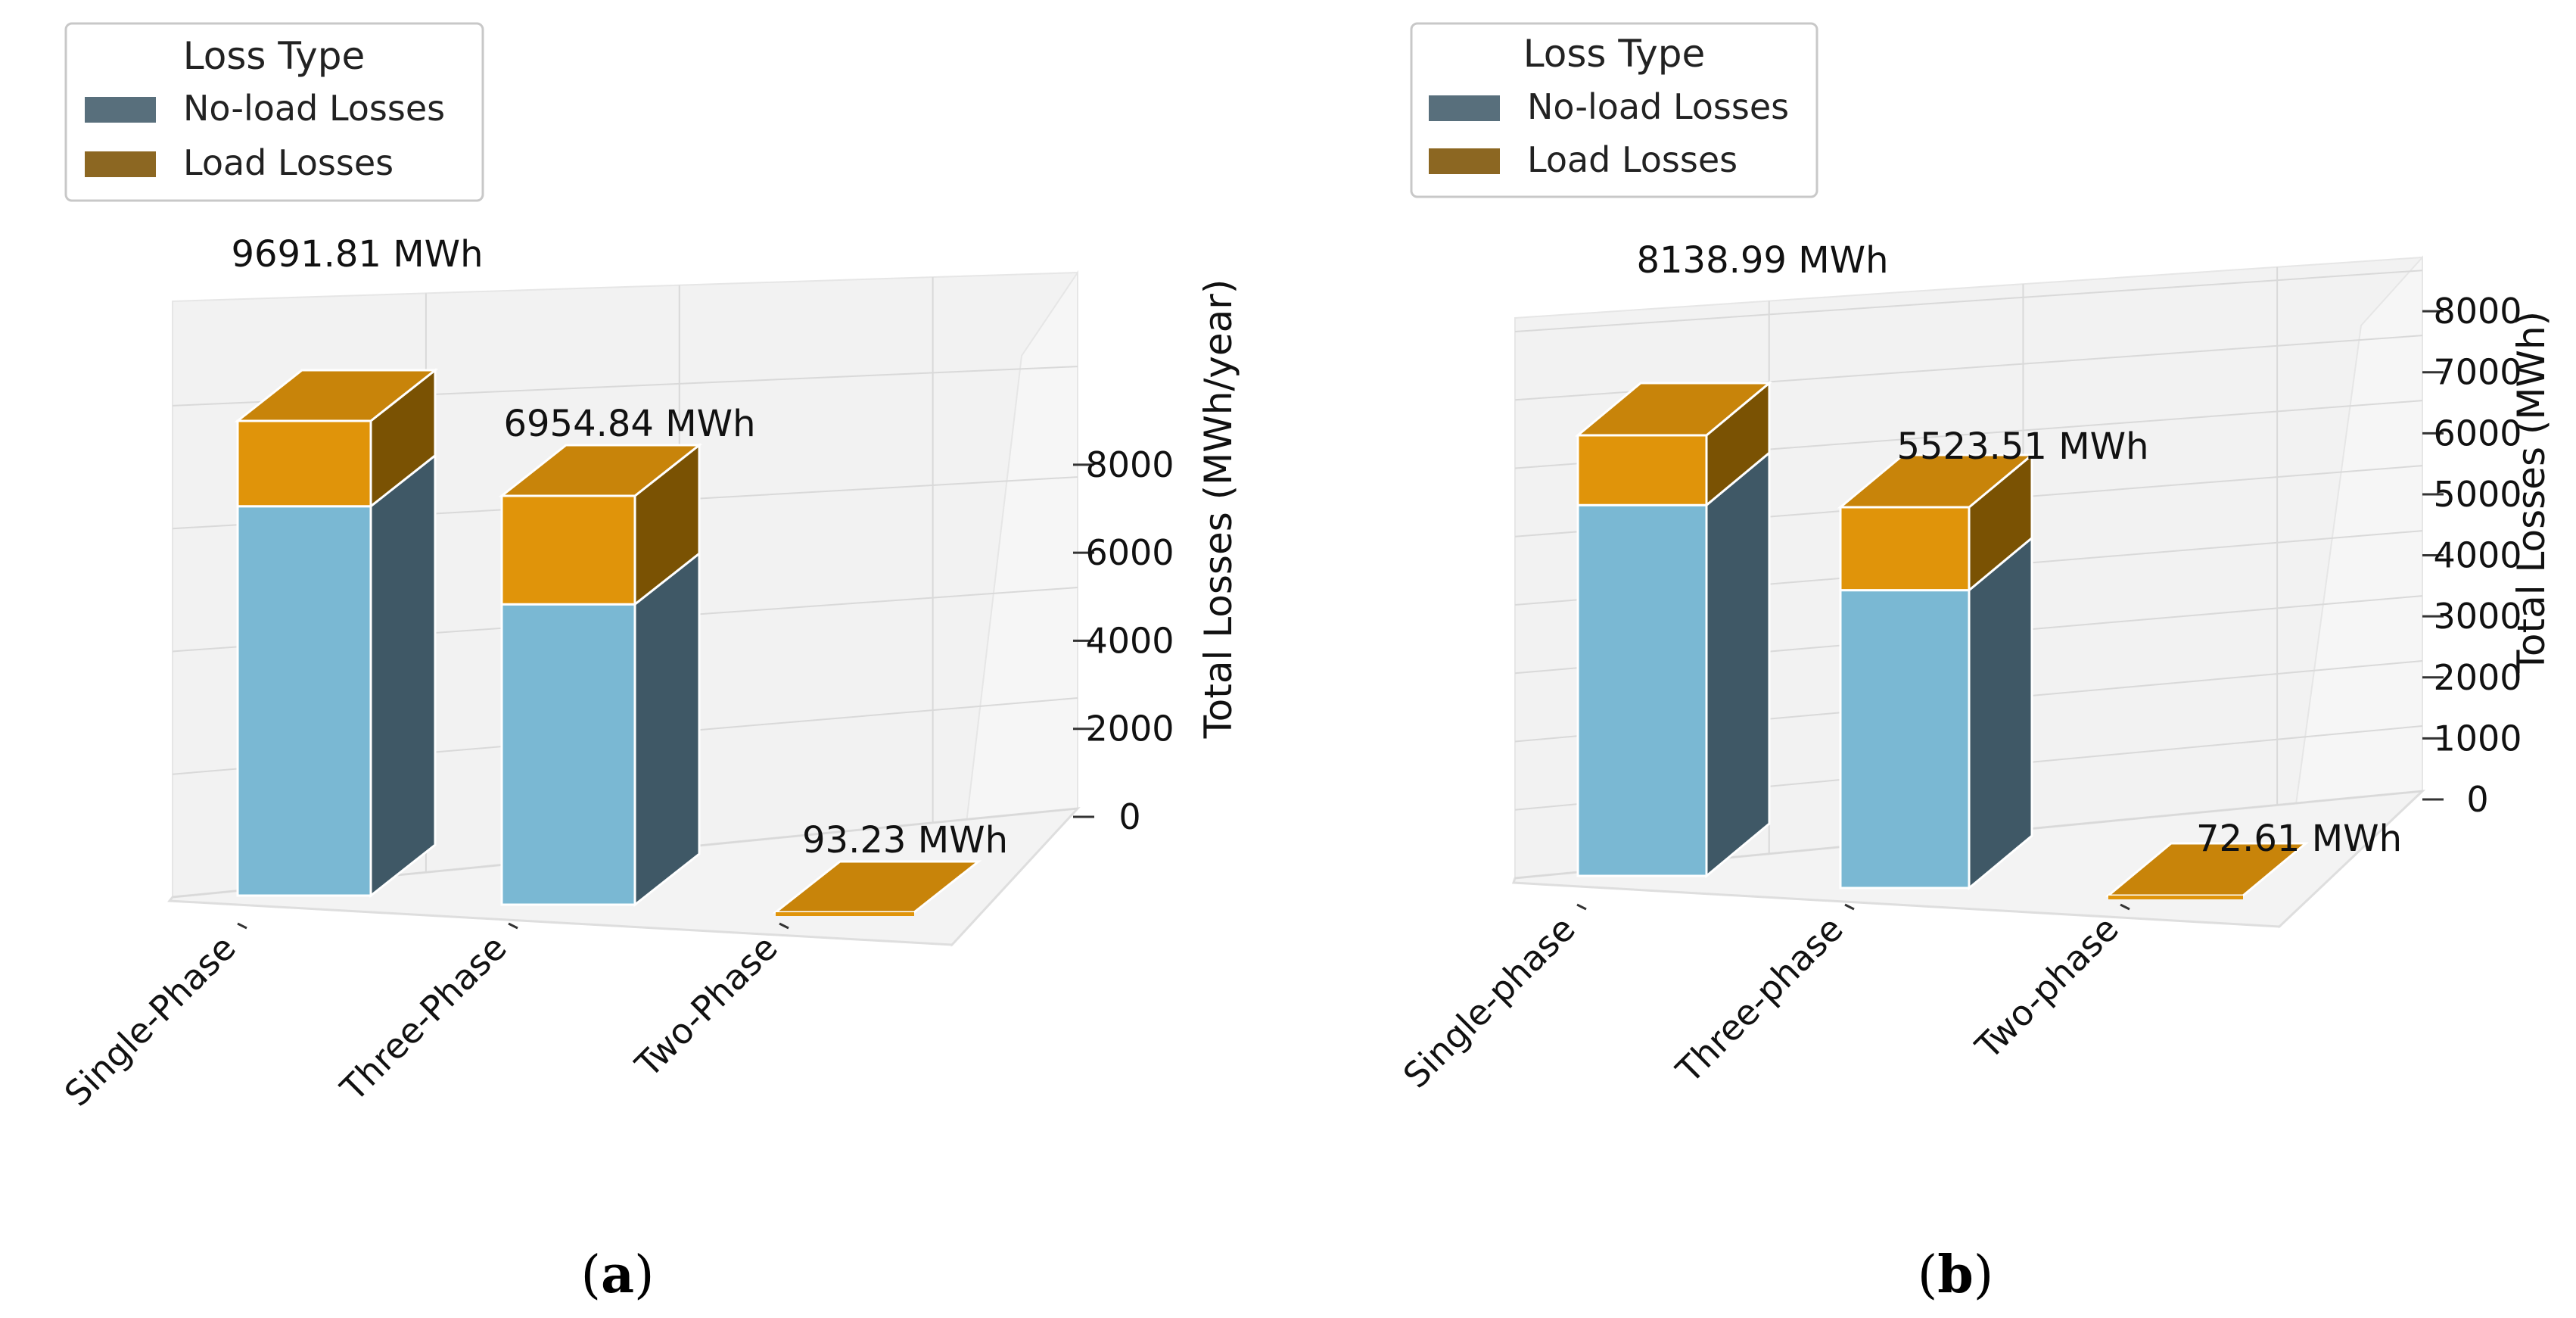 The image size is (2576, 1318). I want to click on z-tick-label-a-3: 6000, so click(1129, 552).